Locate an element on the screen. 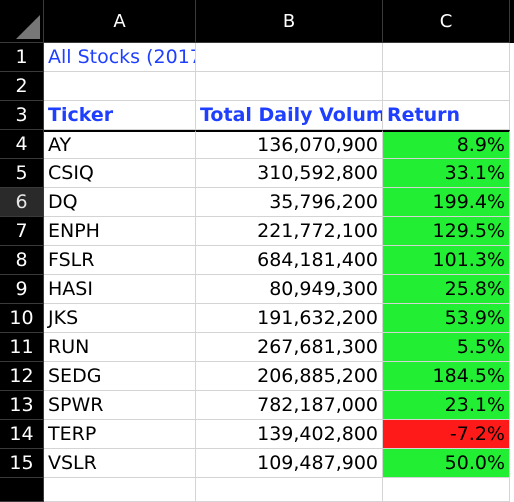  column-header-a: A is located at coordinates (120, 21).